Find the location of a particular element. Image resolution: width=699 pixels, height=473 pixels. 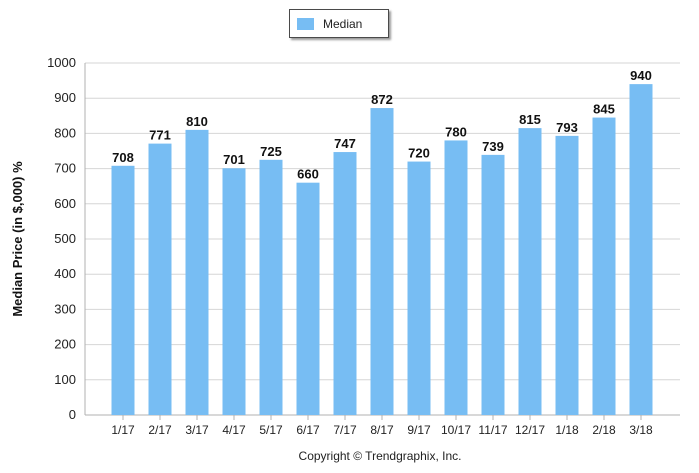

data-label: 845 is located at coordinates (604, 109).